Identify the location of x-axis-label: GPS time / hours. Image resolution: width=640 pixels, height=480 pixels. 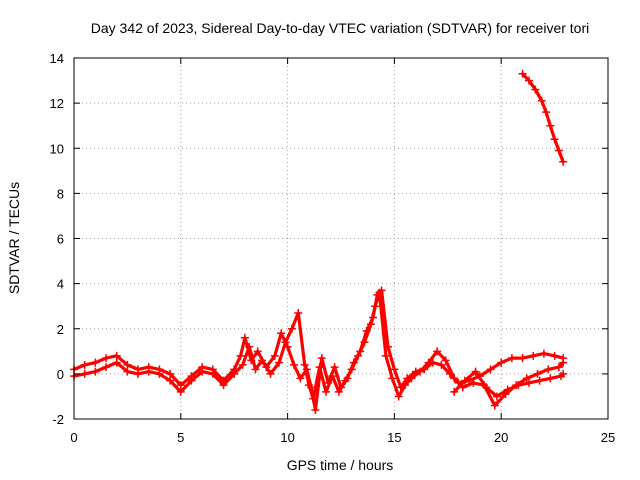
(340, 465).